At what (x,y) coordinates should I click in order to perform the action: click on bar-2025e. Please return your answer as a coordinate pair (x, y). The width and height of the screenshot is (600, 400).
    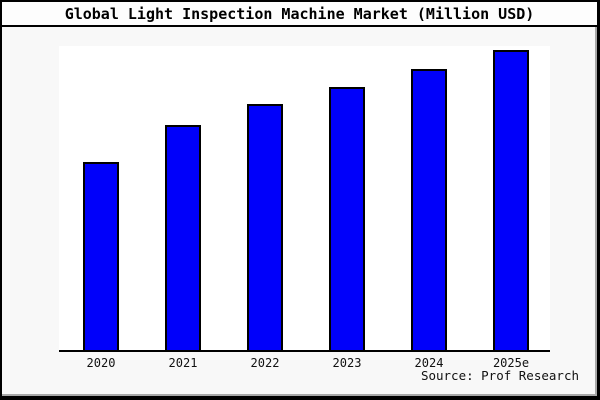
    Looking at the image, I should click on (511, 200).